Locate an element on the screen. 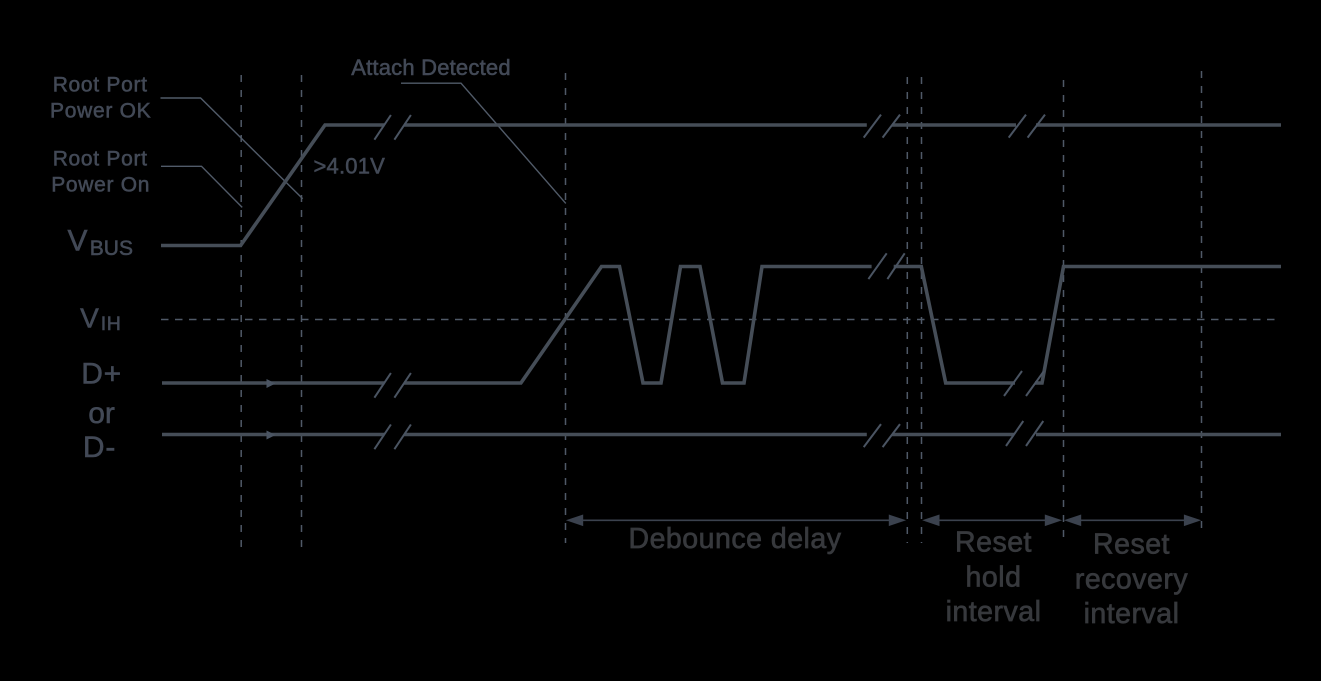  svg-text: Debounce delay is located at coordinates (735, 539).